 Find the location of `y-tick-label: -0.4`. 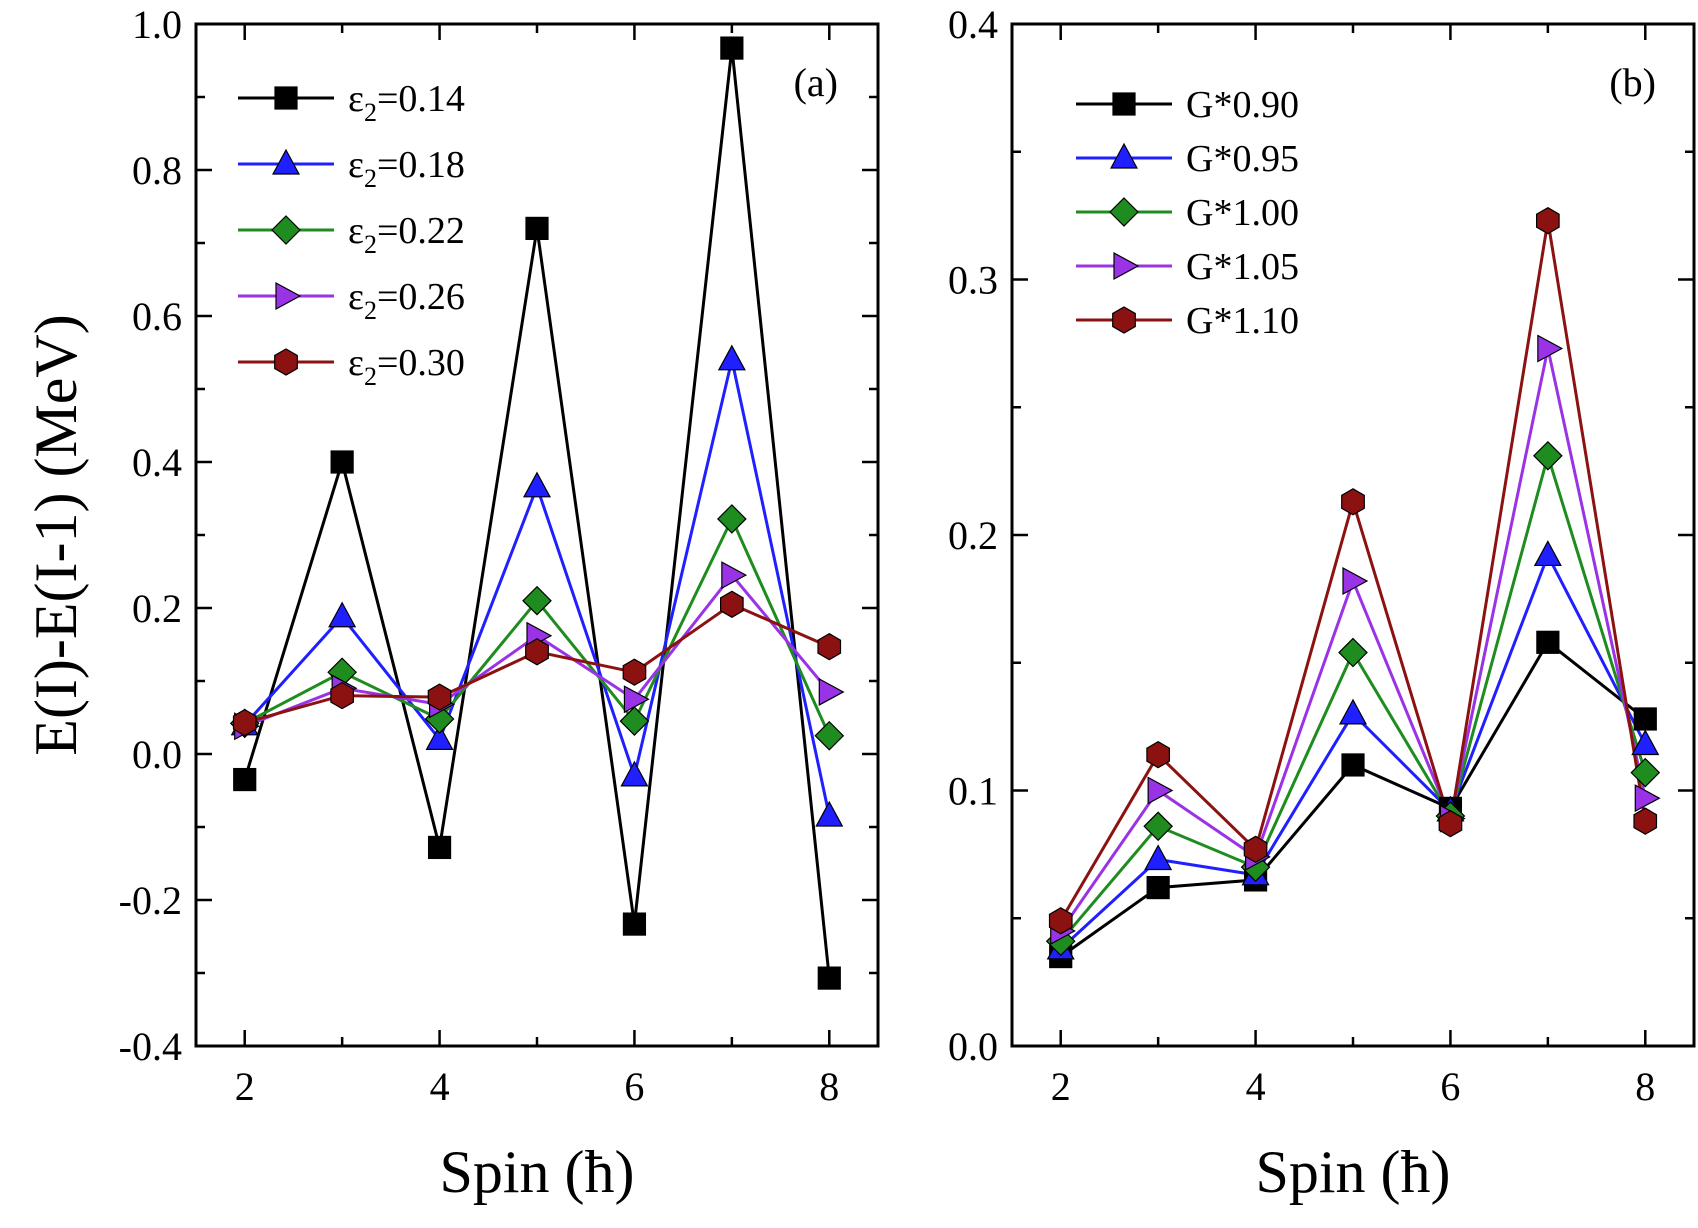

y-tick-label: -0.4 is located at coordinates (150, 1046).